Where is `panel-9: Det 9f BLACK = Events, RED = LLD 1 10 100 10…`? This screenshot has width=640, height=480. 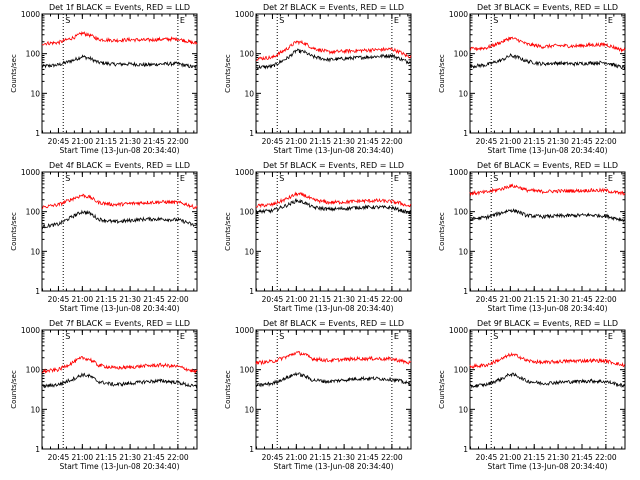 panel-9: Det 9f BLACK = Events, RED = LLD 1 10 100 10… is located at coordinates (532, 395).